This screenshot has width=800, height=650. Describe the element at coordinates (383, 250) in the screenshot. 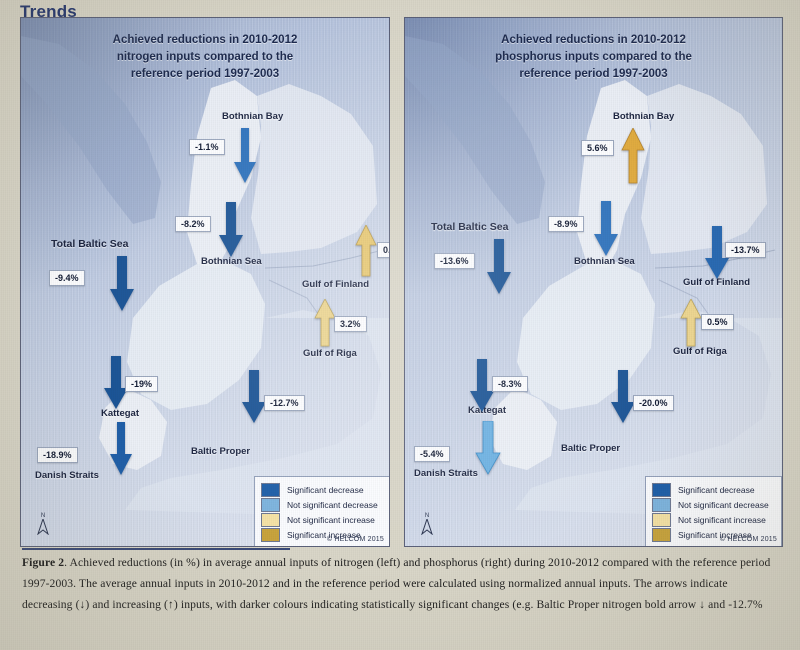

I see `value-gulf-of-finland: 0.3%` at that location.